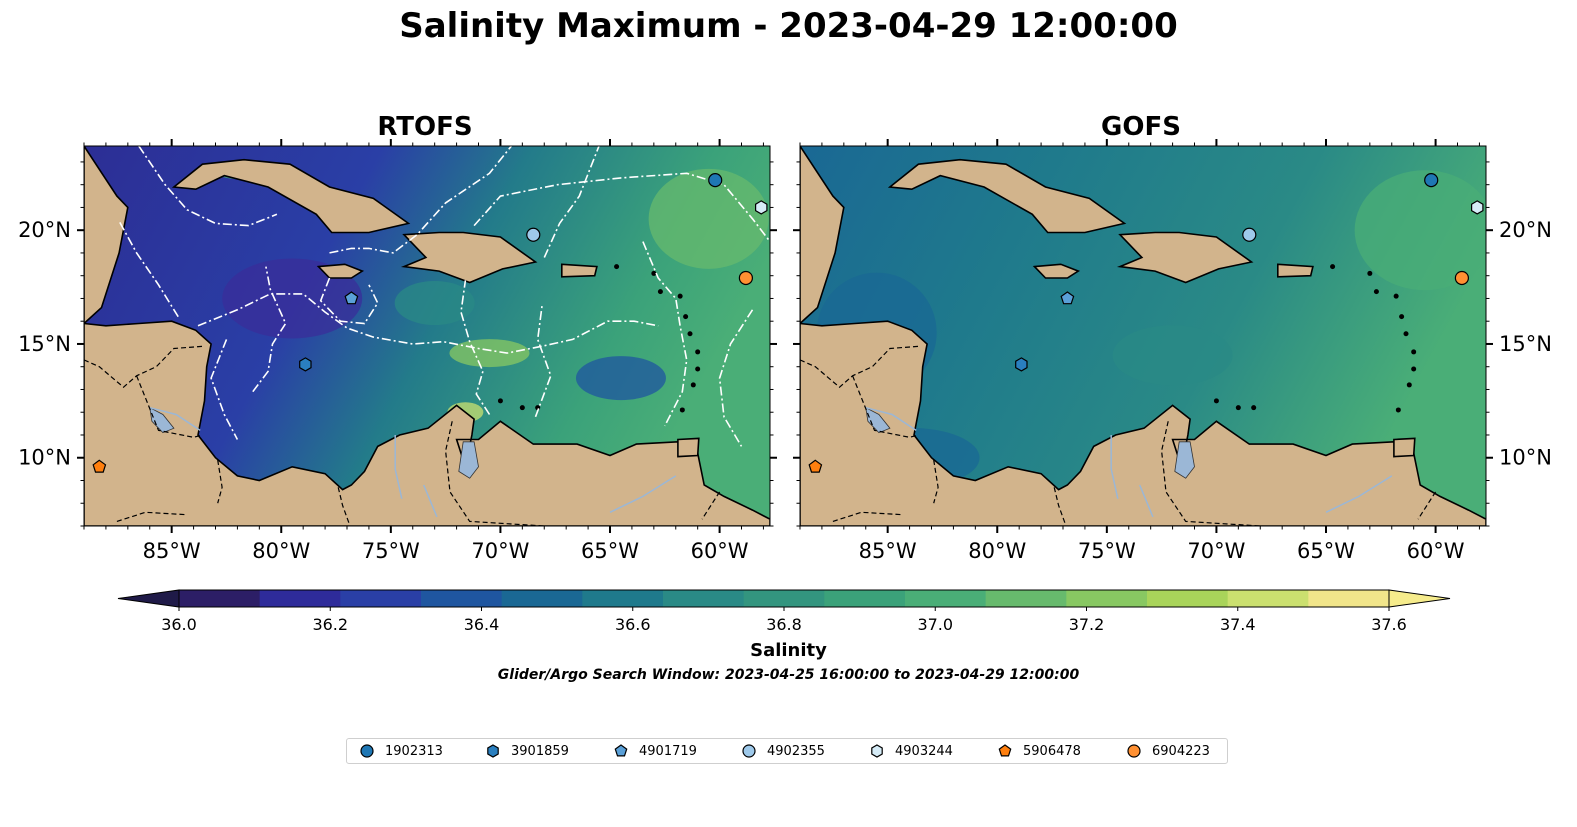 The width and height of the screenshot is (1577, 827). I want to click on legend-item-5906478: 5906478, so click(1039, 751).